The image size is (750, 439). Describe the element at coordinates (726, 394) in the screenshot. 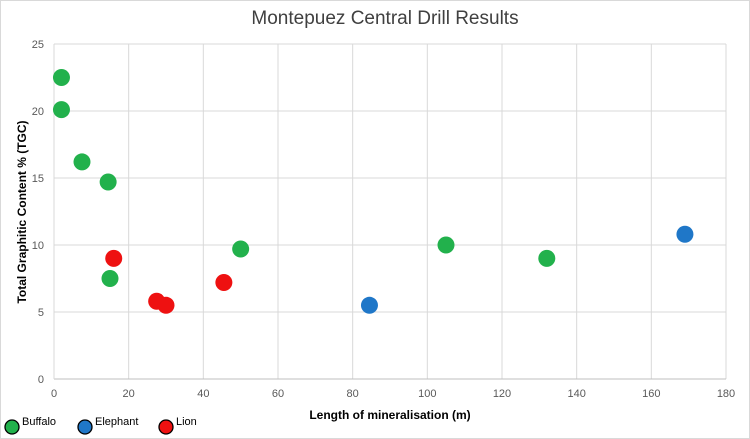

I see `x-tick-label: 180` at that location.